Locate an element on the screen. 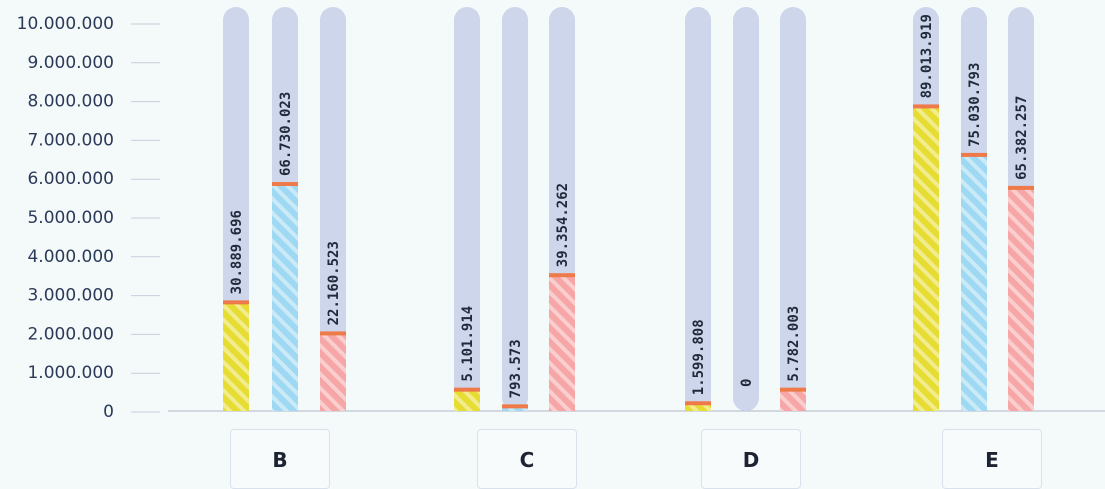 The height and width of the screenshot is (489, 1105). bar-group-b-3: 22.160.523 is located at coordinates (333, 209).